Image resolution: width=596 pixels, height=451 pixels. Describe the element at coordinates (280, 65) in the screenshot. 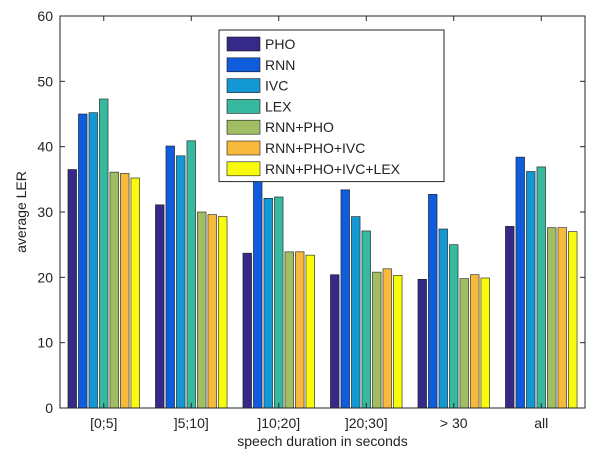

I see `legend-label: RNN` at that location.